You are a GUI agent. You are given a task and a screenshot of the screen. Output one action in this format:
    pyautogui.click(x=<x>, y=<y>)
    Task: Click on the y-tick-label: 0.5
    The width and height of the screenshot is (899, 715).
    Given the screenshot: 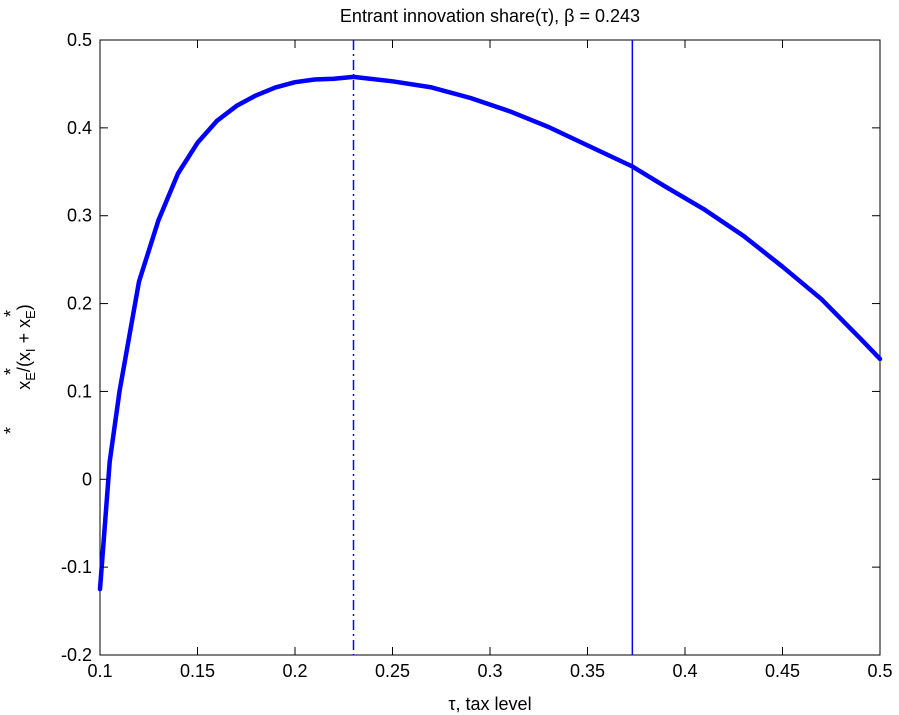 What is the action you would take?
    pyautogui.click(x=79, y=40)
    